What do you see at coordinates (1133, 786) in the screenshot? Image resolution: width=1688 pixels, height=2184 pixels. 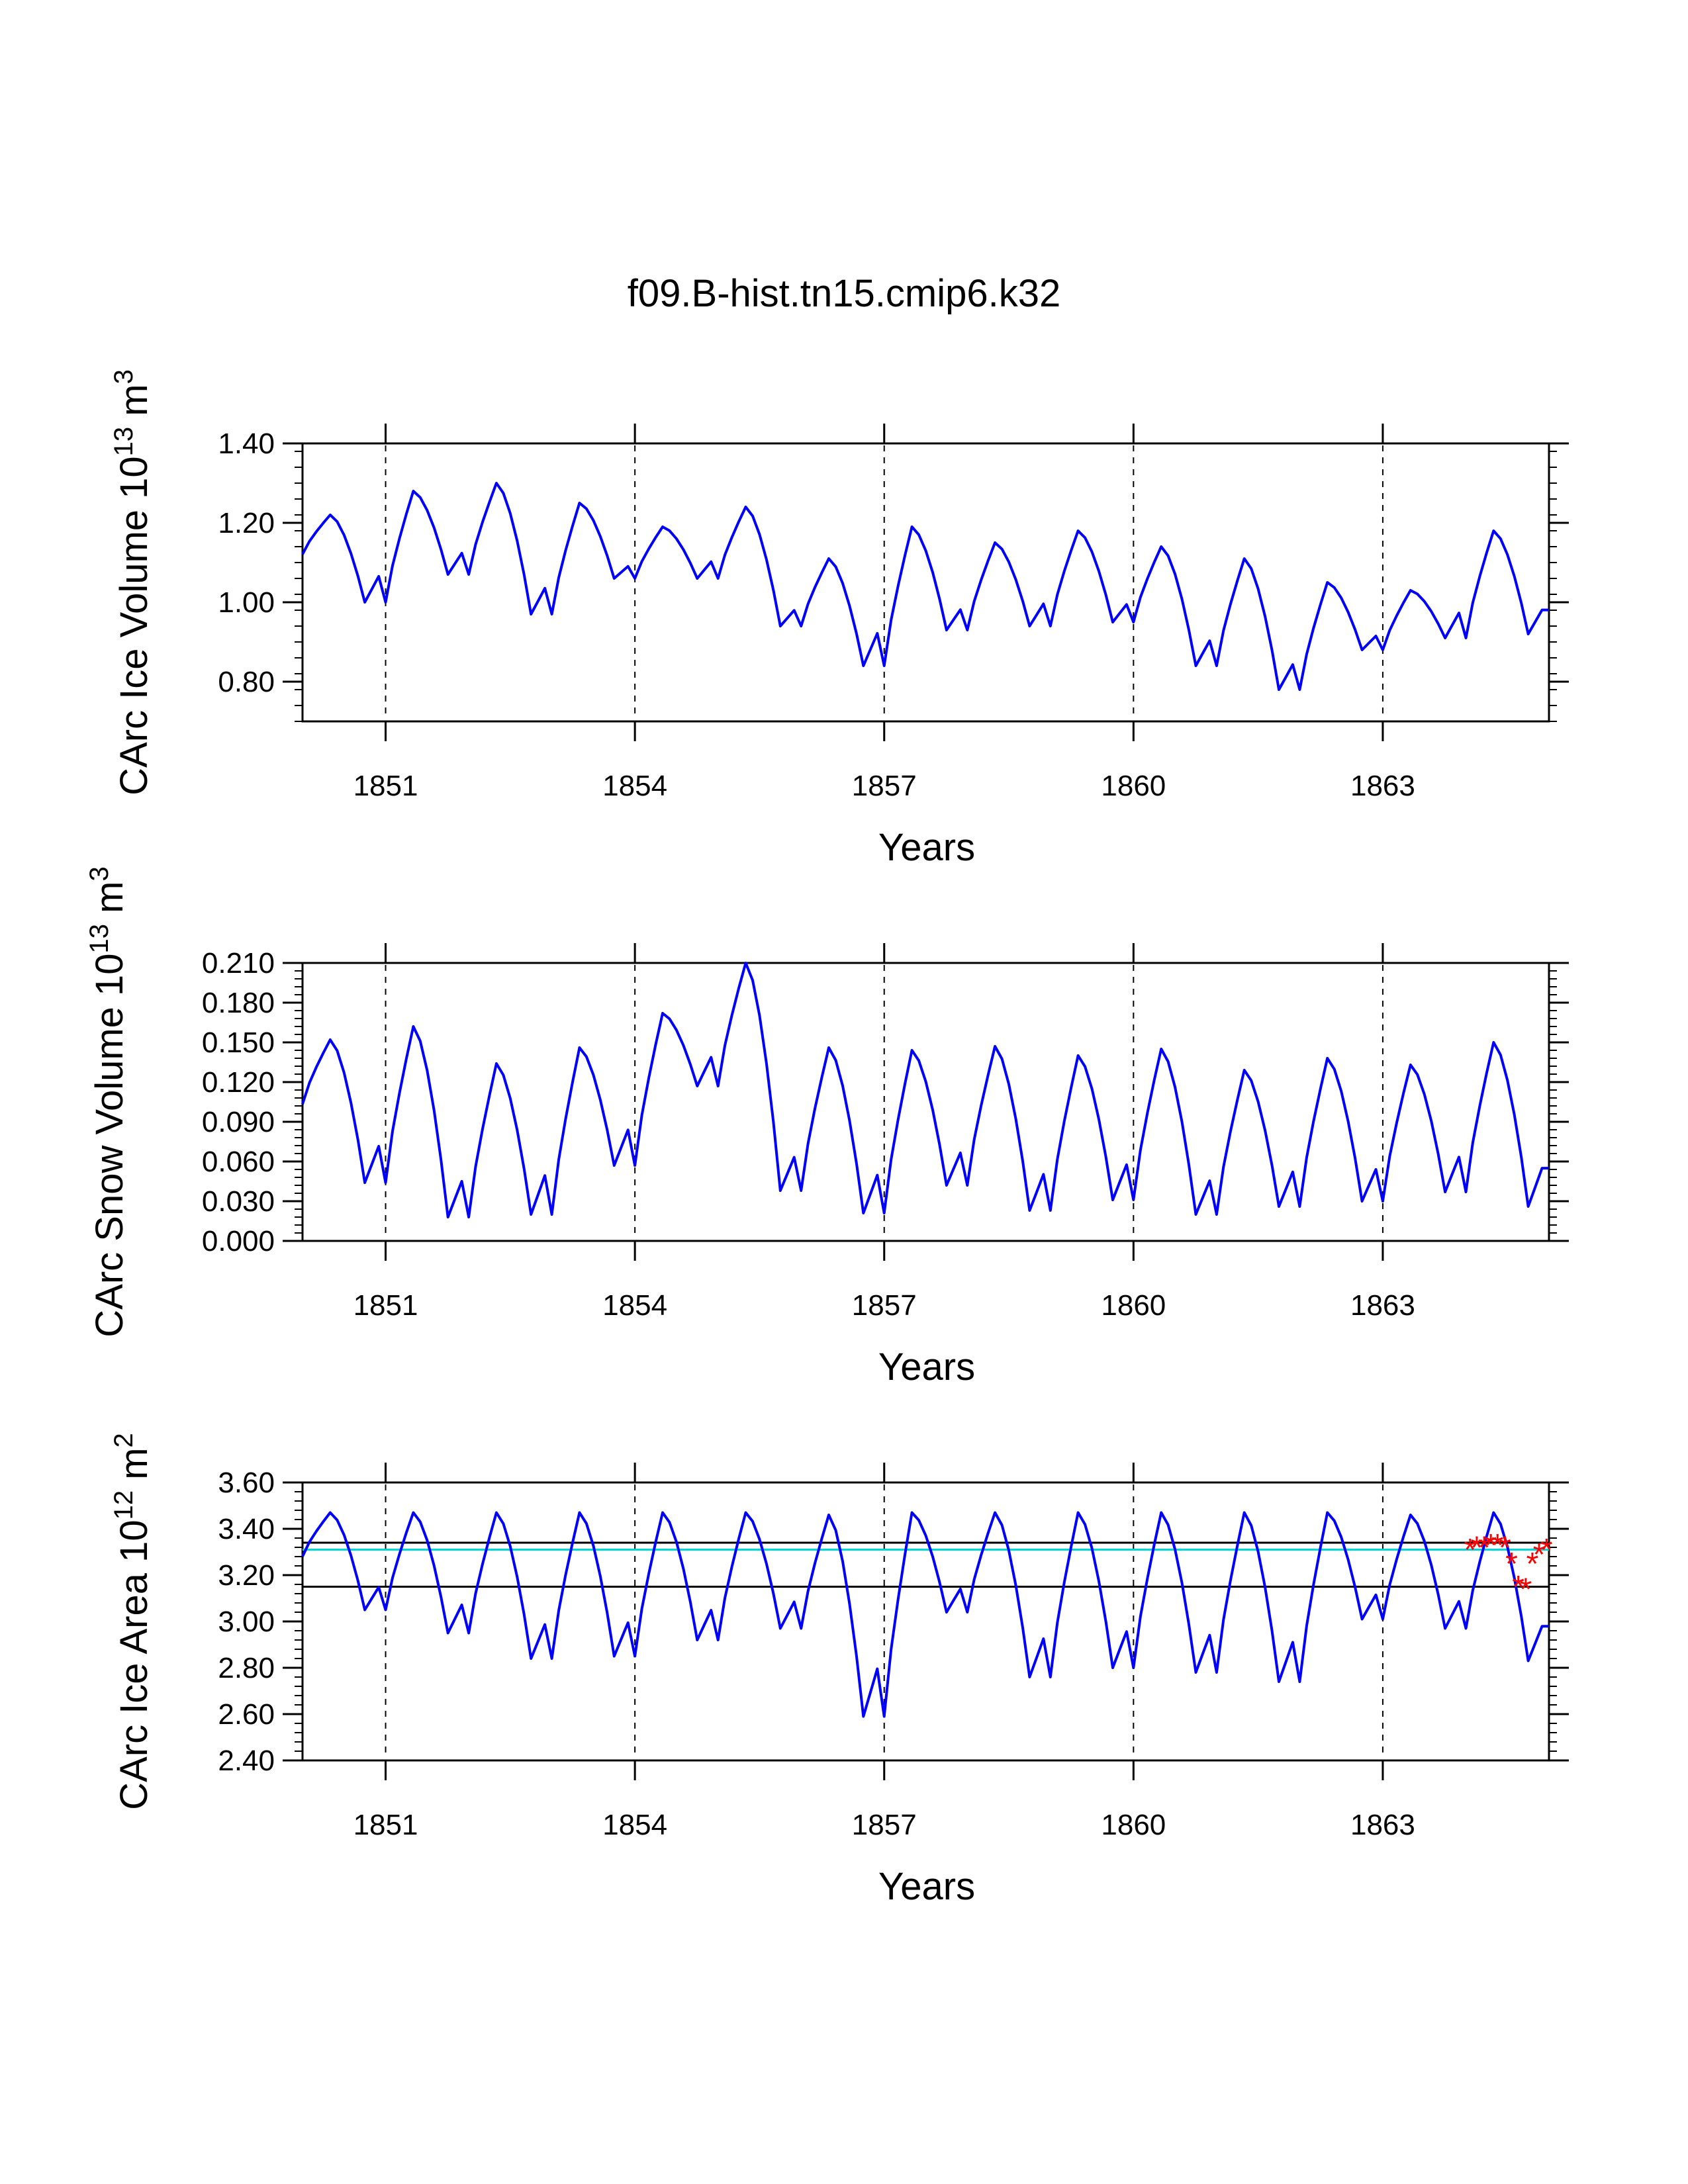 I see `ice-volume-xtick-label: 1860` at bounding box center [1133, 786].